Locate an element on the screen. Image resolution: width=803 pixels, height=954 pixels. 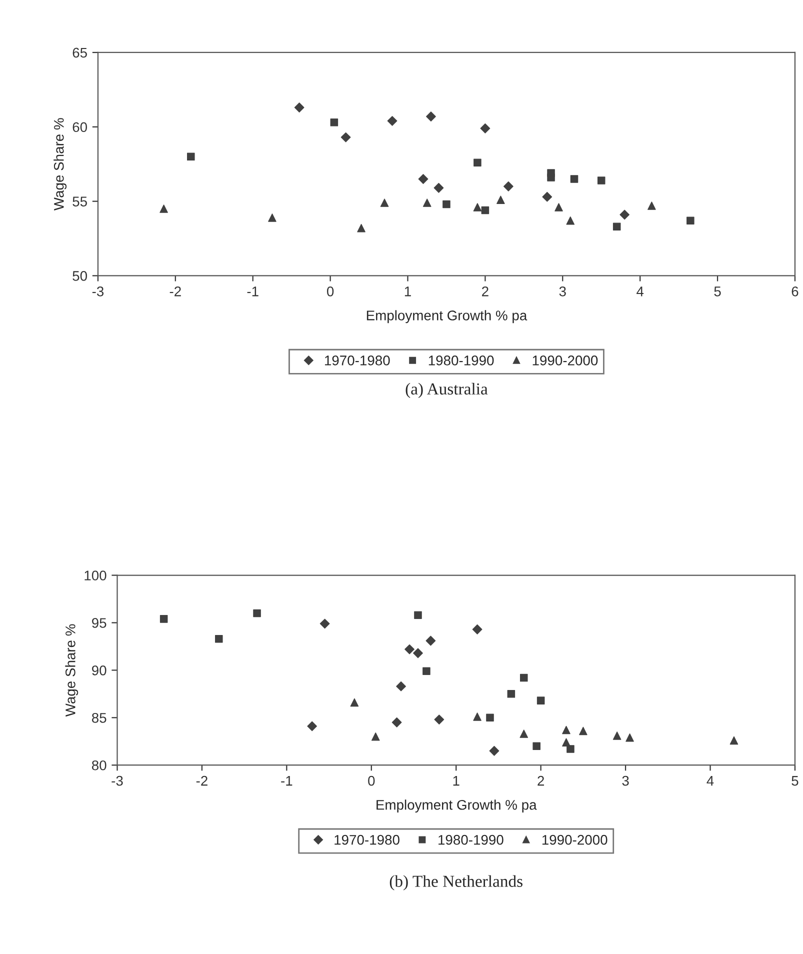
y-tick-label: 55 is located at coordinates (79, 201).